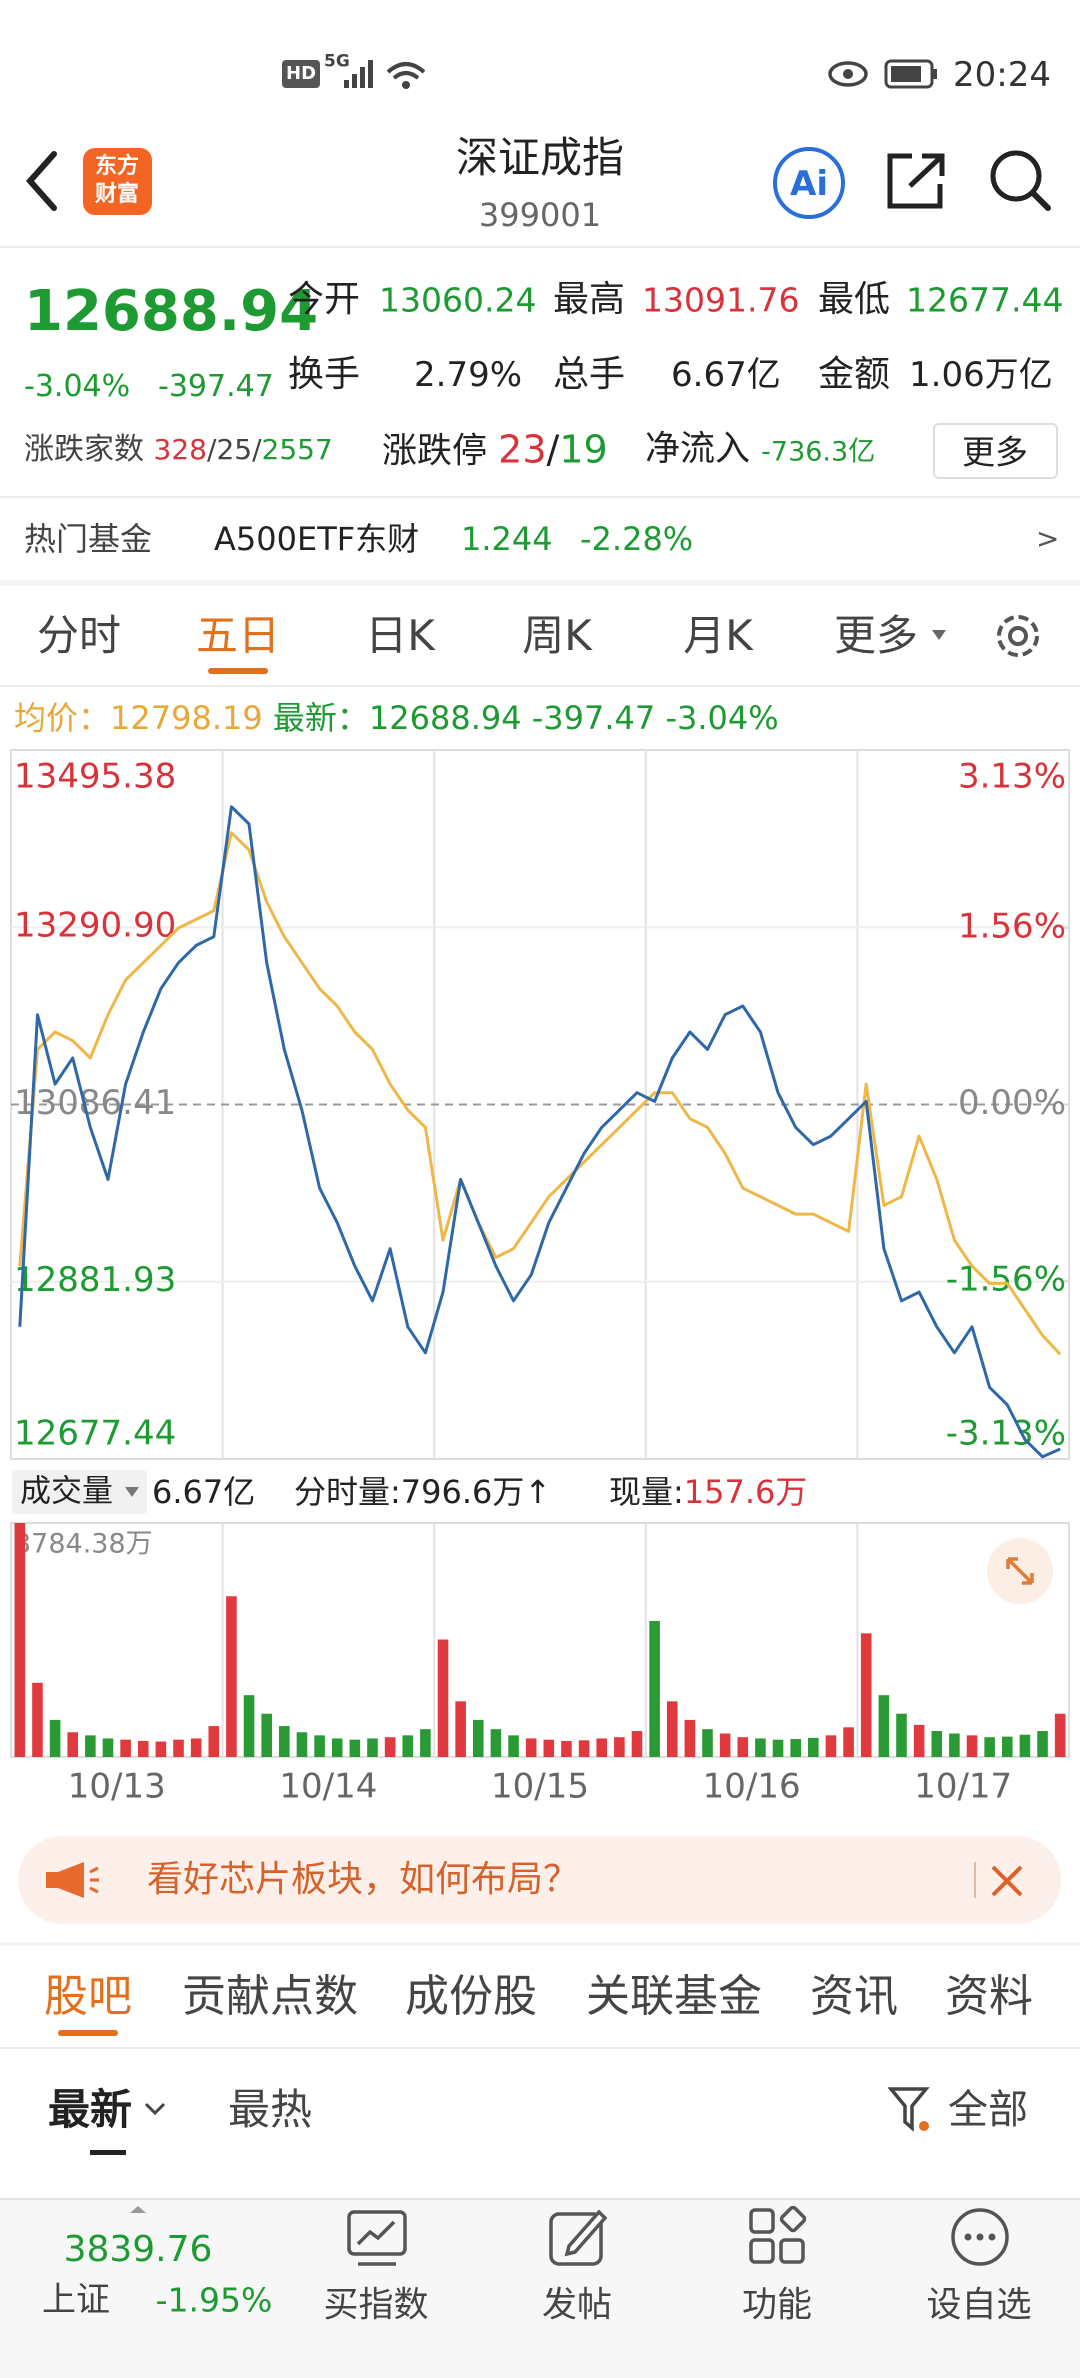 This screenshot has height=2378, width=1080. I want to click on ai-label: Ai, so click(809, 184).